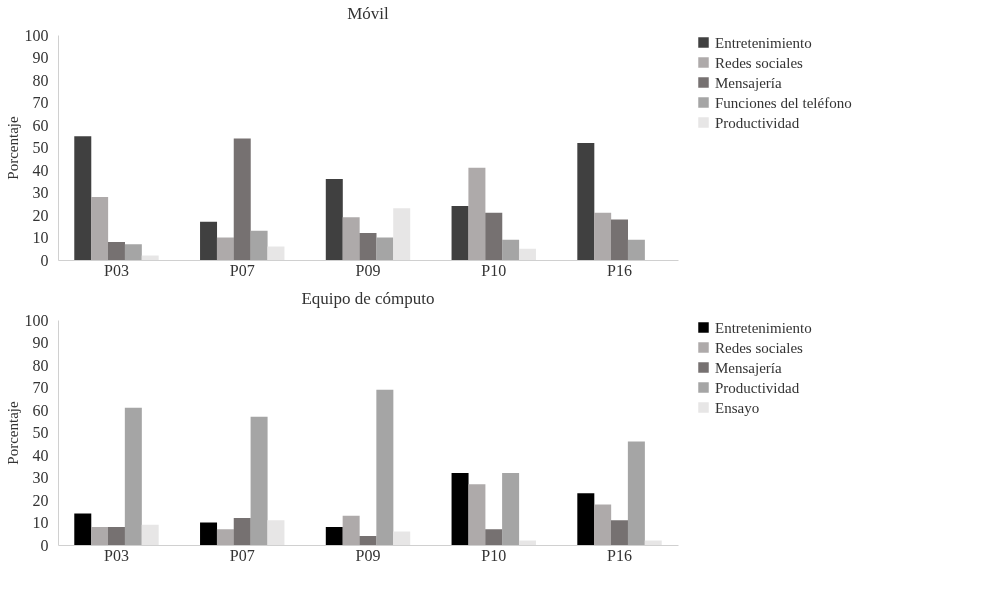 This screenshot has height=614, width=1008. What do you see at coordinates (737, 407) in the screenshot?
I see `legend-label: Ensayo` at bounding box center [737, 407].